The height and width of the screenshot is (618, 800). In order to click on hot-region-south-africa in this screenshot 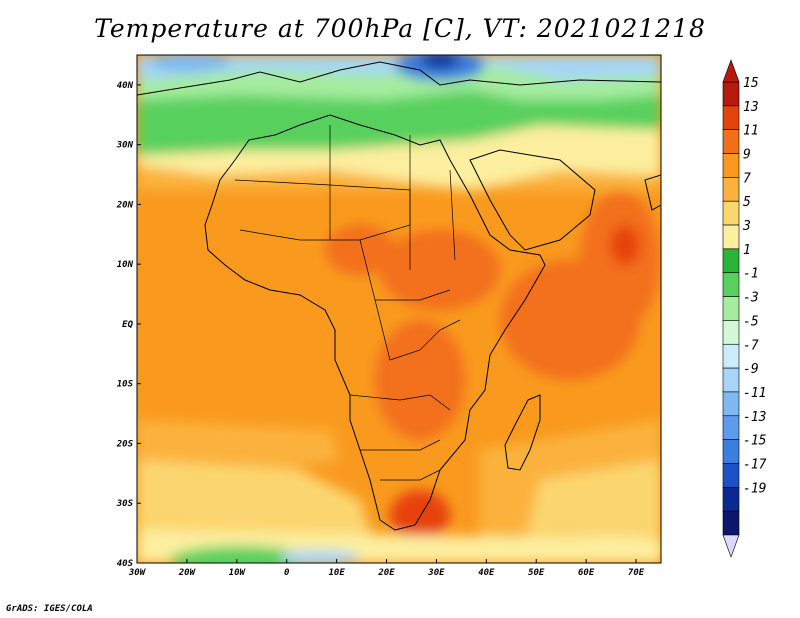, I will do `click(420, 515)`.